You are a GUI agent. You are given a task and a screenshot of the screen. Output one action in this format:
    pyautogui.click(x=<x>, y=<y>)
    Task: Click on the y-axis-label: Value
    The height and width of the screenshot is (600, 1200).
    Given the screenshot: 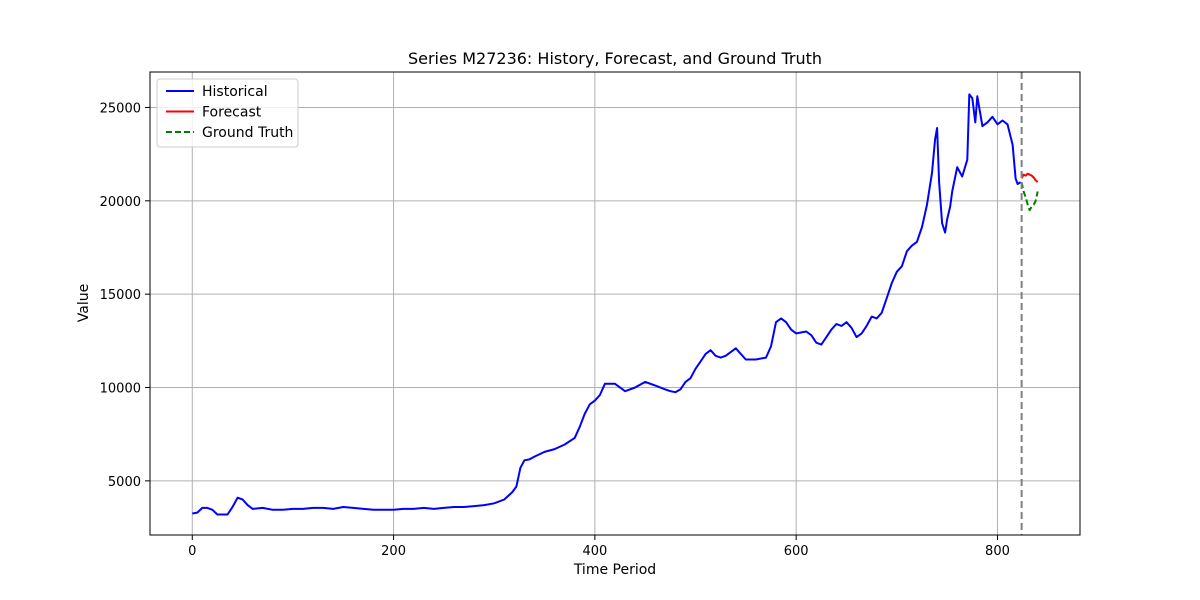 What is the action you would take?
    pyautogui.click(x=84, y=303)
    